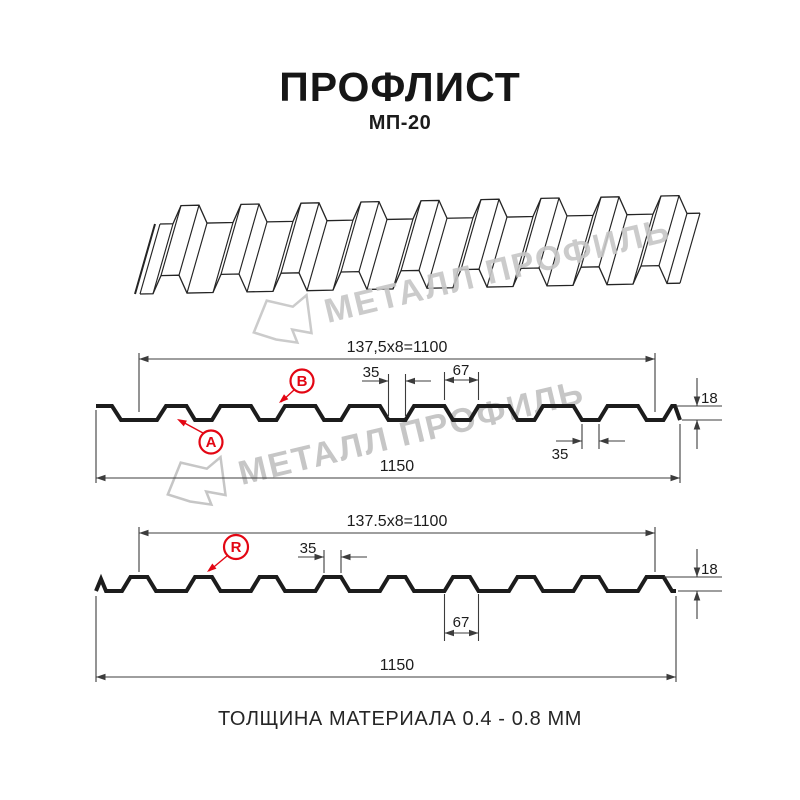  Describe the element at coordinates (385, 583) in the screenshot. I see `section-r-profile` at that location.